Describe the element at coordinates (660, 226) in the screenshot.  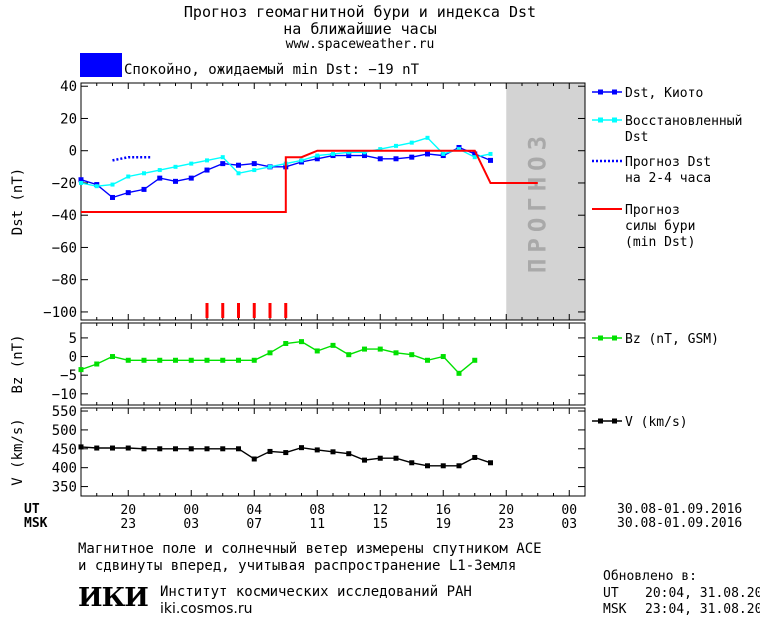
I see `legend-storm-forecast-label: силы бури` at that location.